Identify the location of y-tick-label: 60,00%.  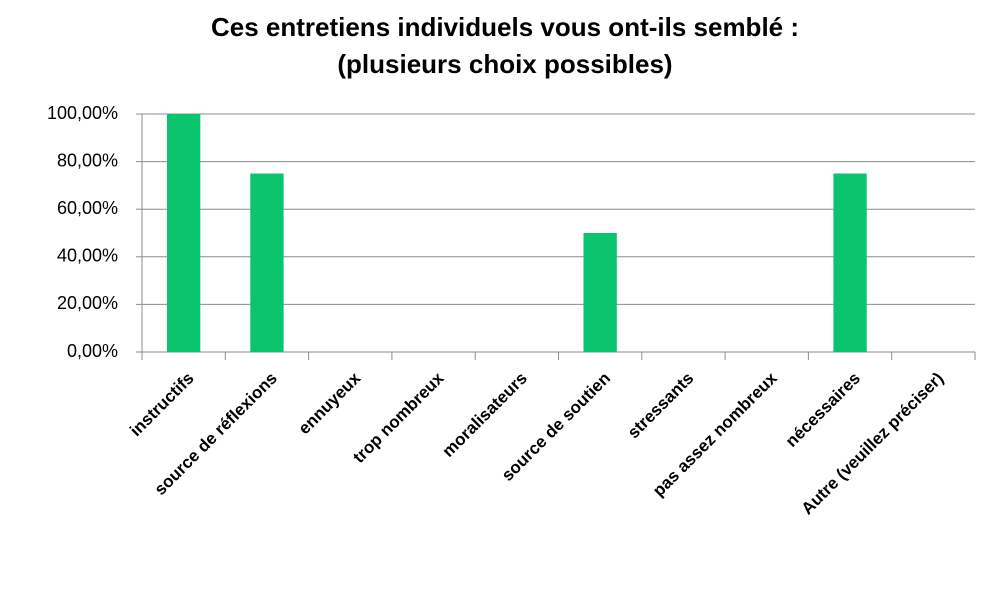
(87, 208).